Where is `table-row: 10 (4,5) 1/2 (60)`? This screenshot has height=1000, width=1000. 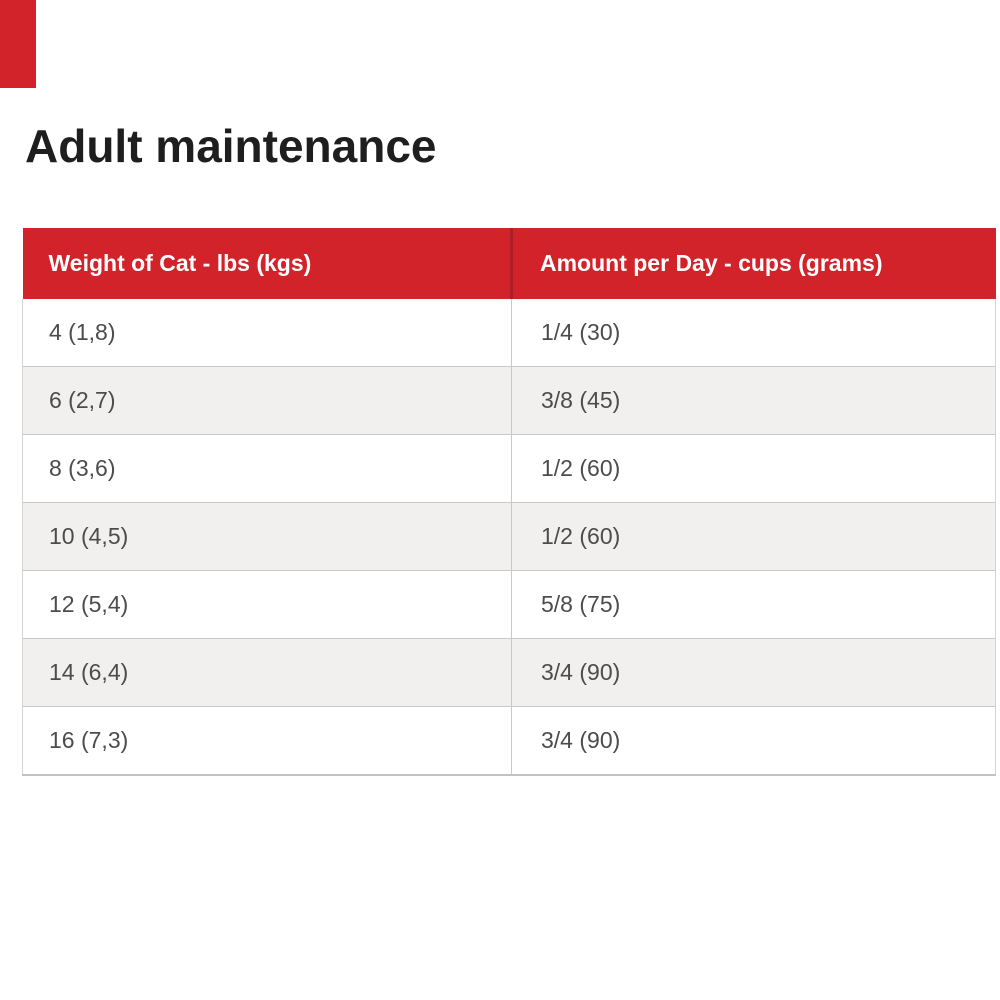 table-row: 10 (4,5) 1/2 (60) is located at coordinates (509, 536).